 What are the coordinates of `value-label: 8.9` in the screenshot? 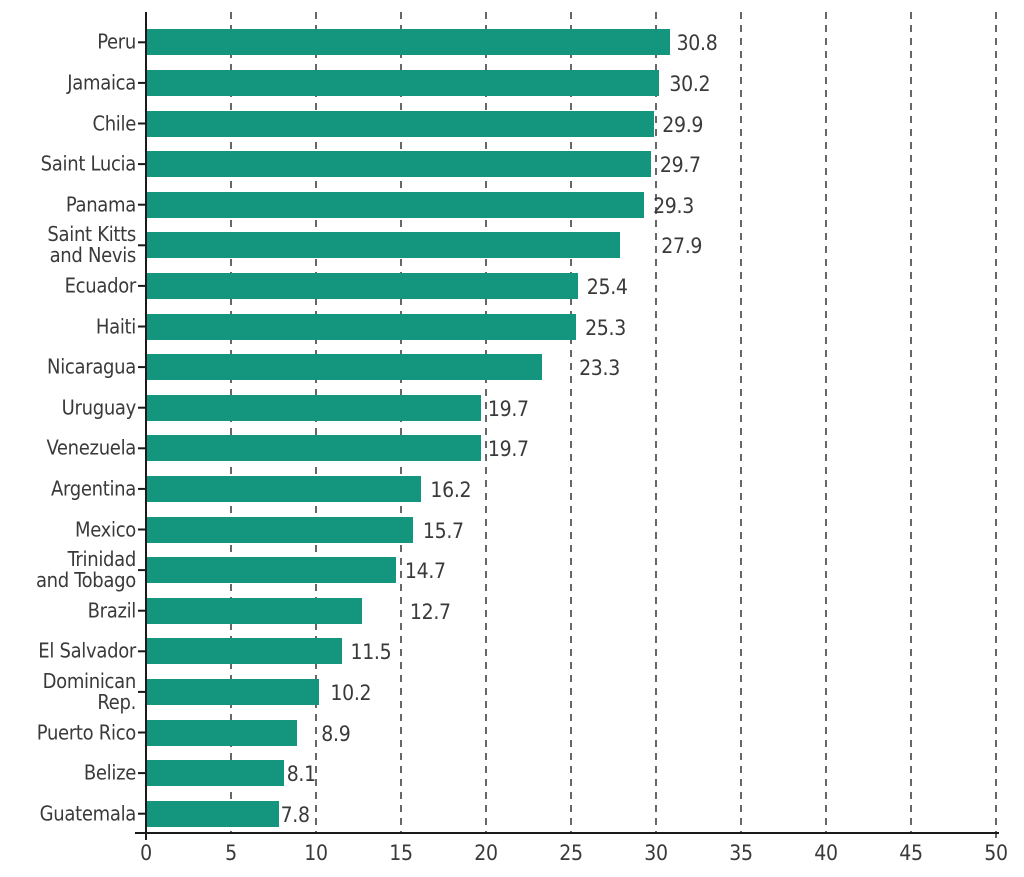 It's located at (336, 733).